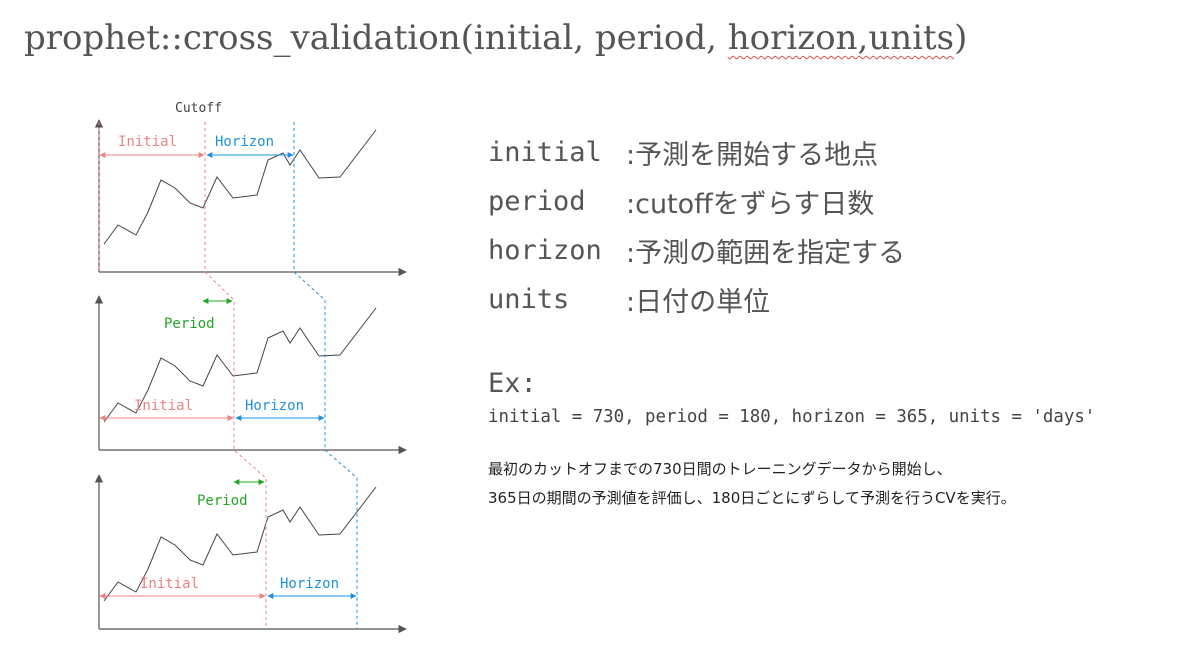 This screenshot has width=1187, height=663. Describe the element at coordinates (189, 324) in the screenshot. I see `panel2-period-label: Period` at that location.